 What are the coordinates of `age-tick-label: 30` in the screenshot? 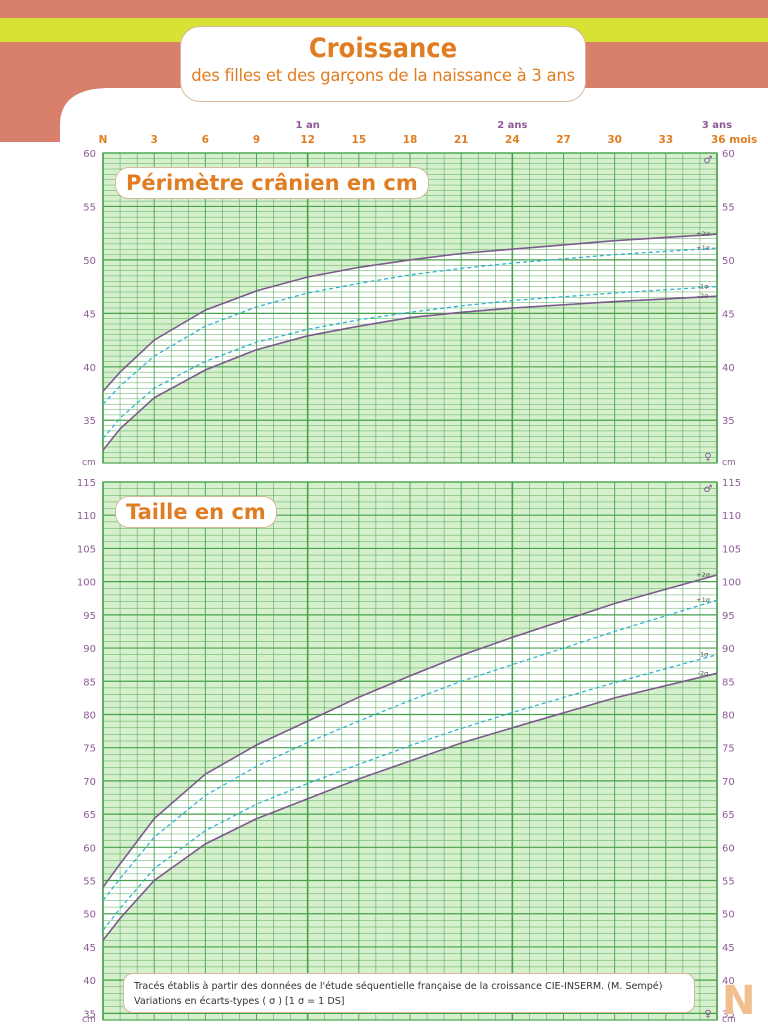 It's located at (614, 140).